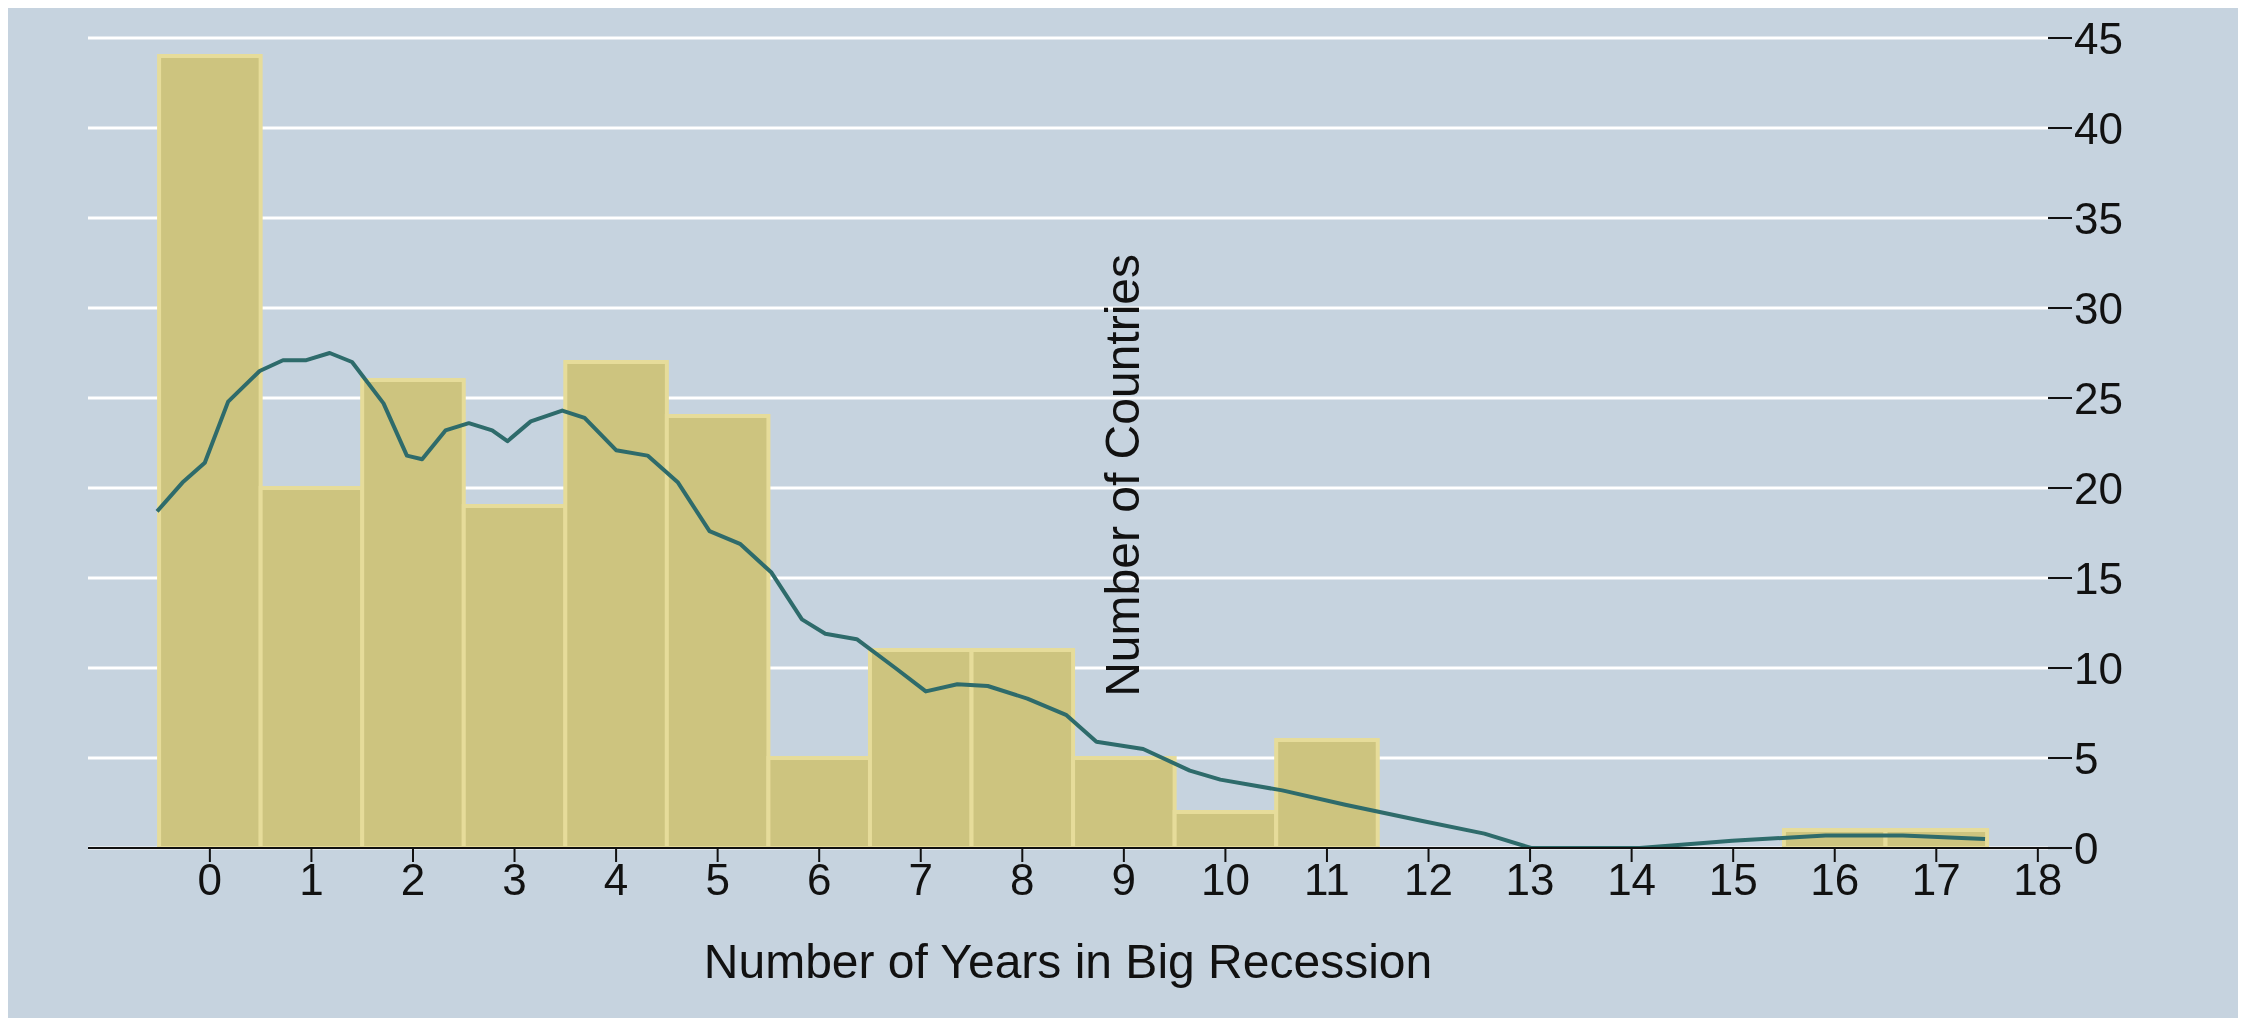 Image resolution: width=2251 pixels, height=1031 pixels. I want to click on y-axis-title: Number of Countries, so click(1123, 475).